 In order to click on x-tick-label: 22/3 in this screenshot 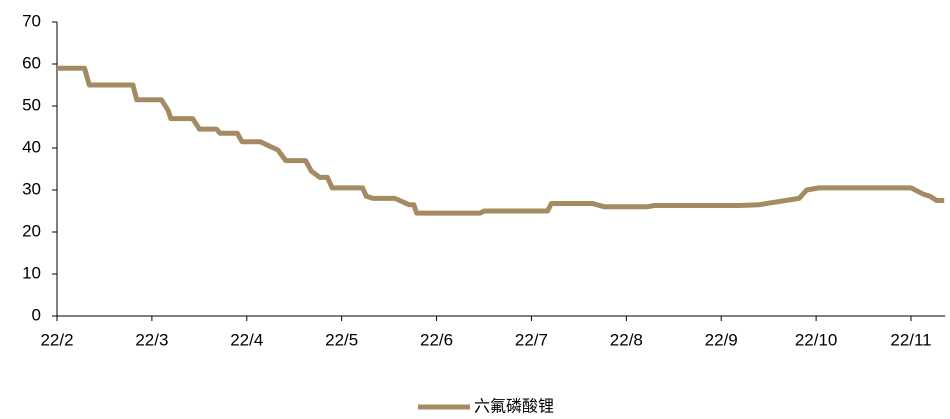, I will do `click(151, 339)`.